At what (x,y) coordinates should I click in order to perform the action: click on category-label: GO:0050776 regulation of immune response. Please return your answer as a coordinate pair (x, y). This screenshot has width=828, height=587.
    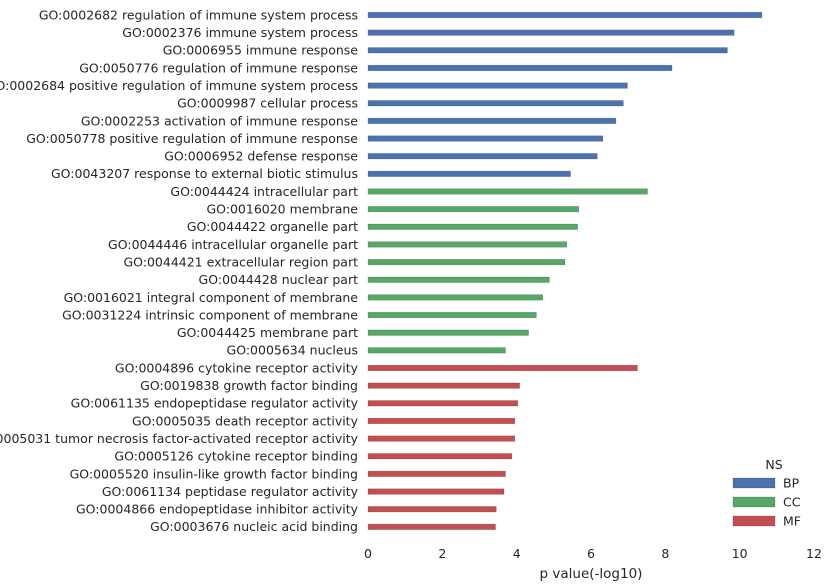
    Looking at the image, I should click on (218, 67).